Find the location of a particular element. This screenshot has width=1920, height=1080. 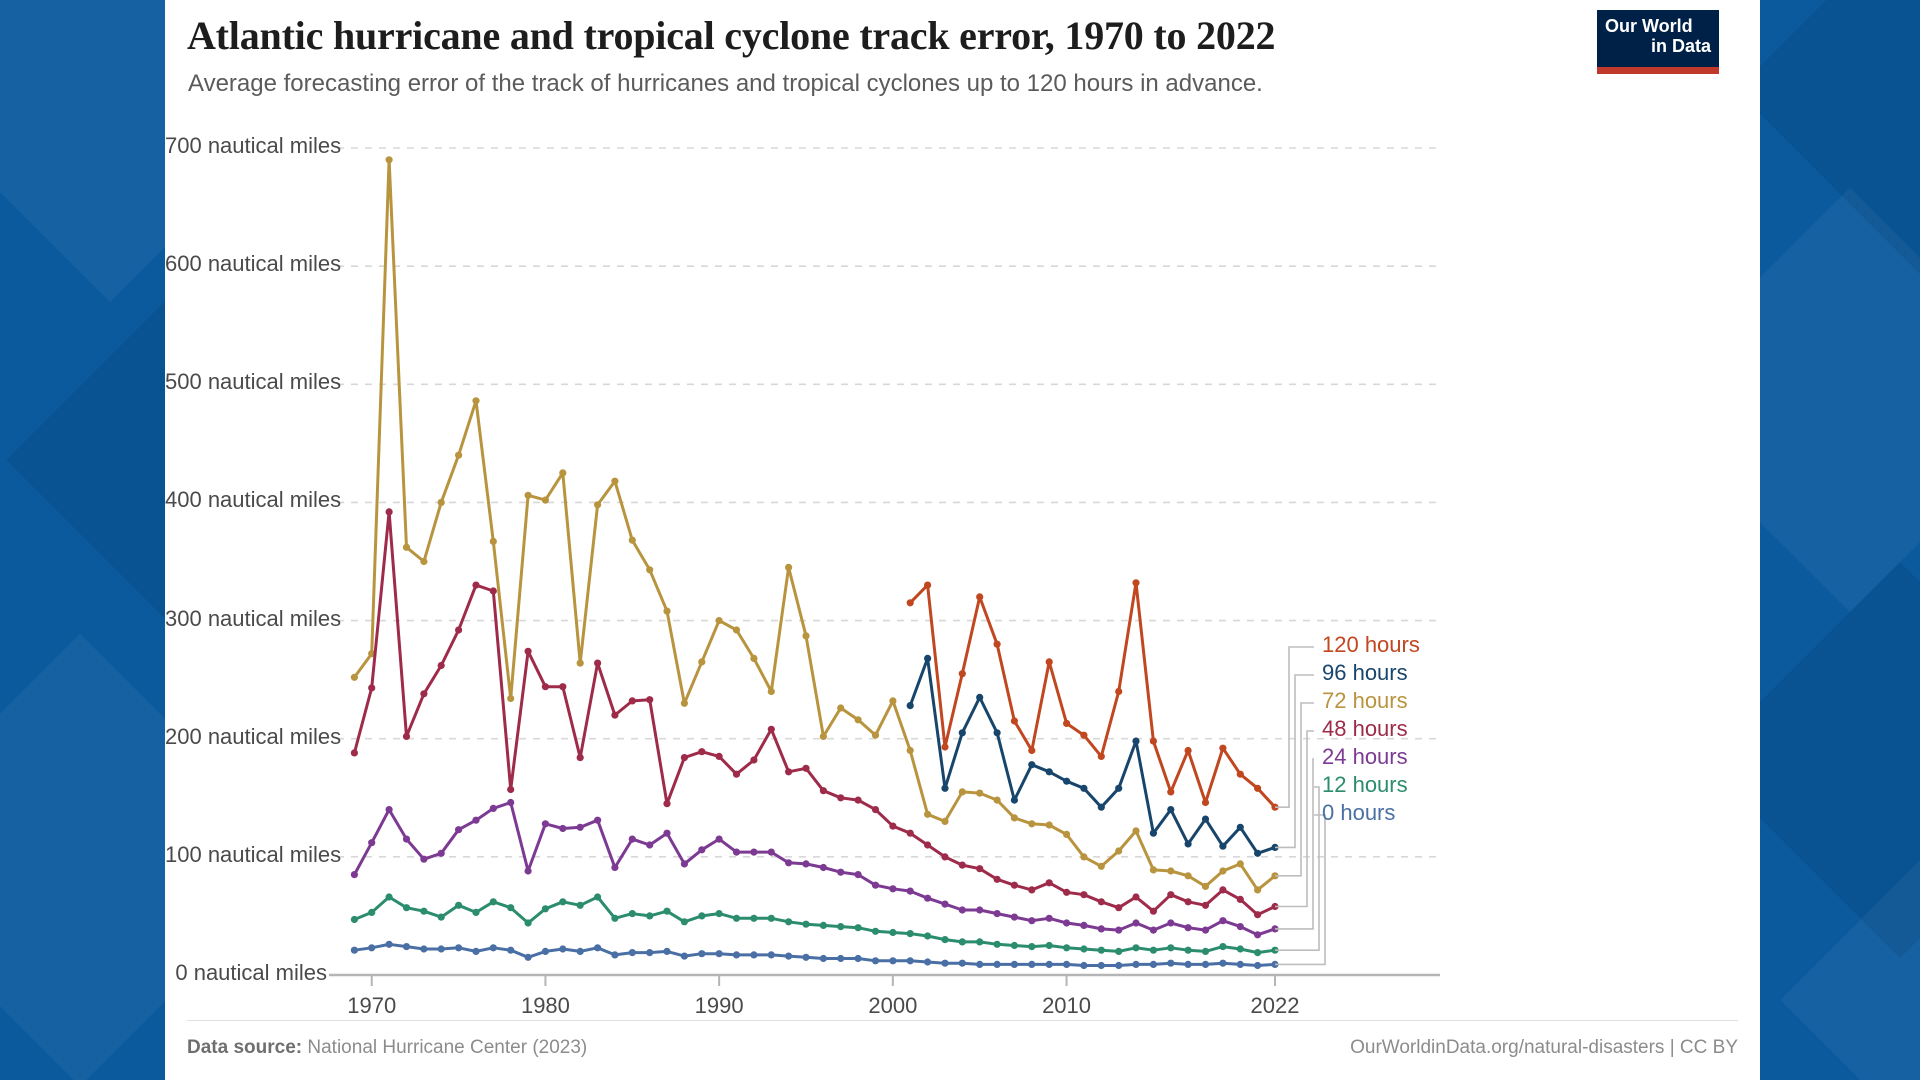

y-axis-tick-label: 200 nautical miles is located at coordinates (253, 736).